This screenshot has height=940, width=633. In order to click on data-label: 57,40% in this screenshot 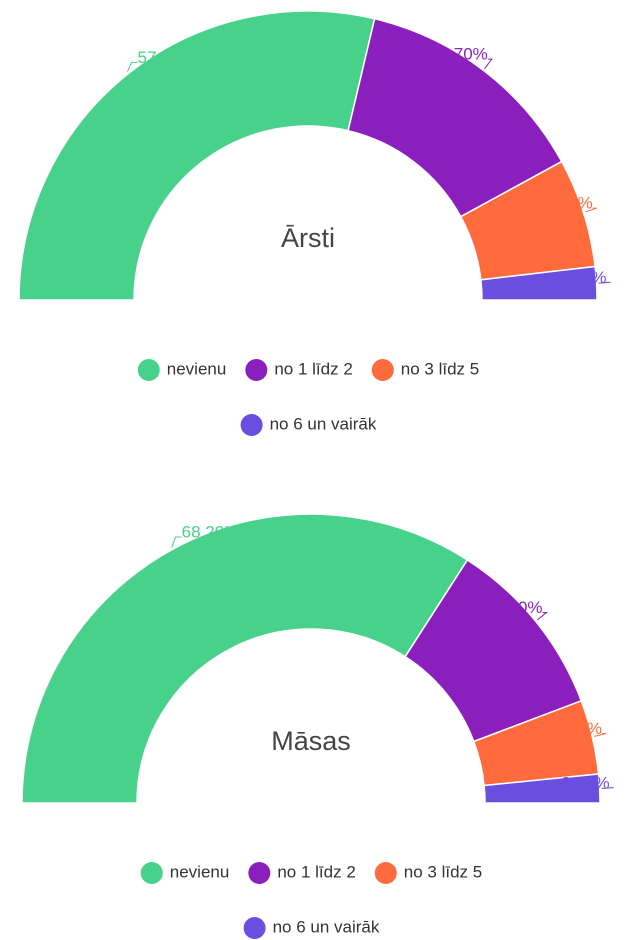, I will do `click(166, 57)`.